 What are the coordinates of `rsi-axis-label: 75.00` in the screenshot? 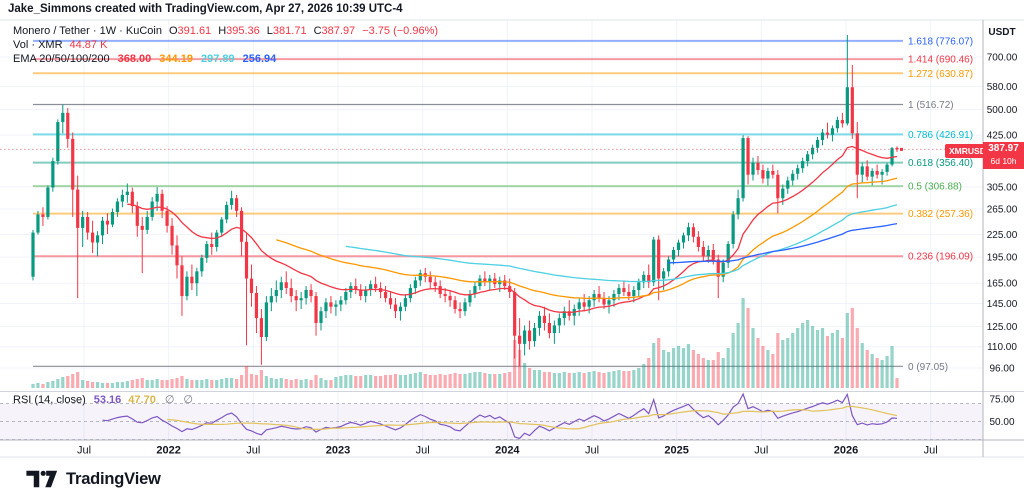 It's located at (1001, 400).